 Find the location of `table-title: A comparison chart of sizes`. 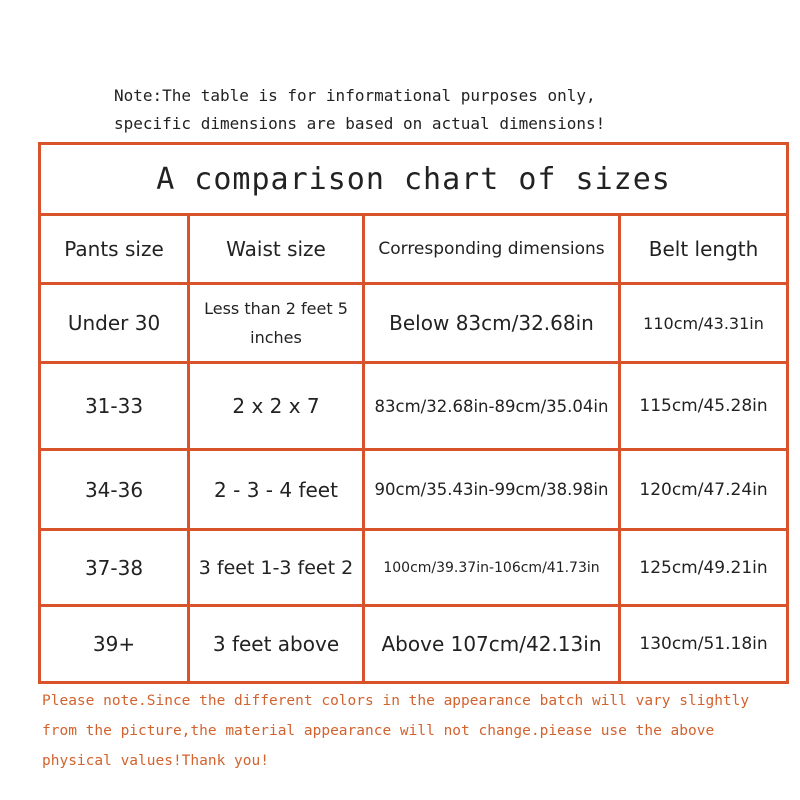

table-title: A comparison chart of sizes is located at coordinates (413, 179).